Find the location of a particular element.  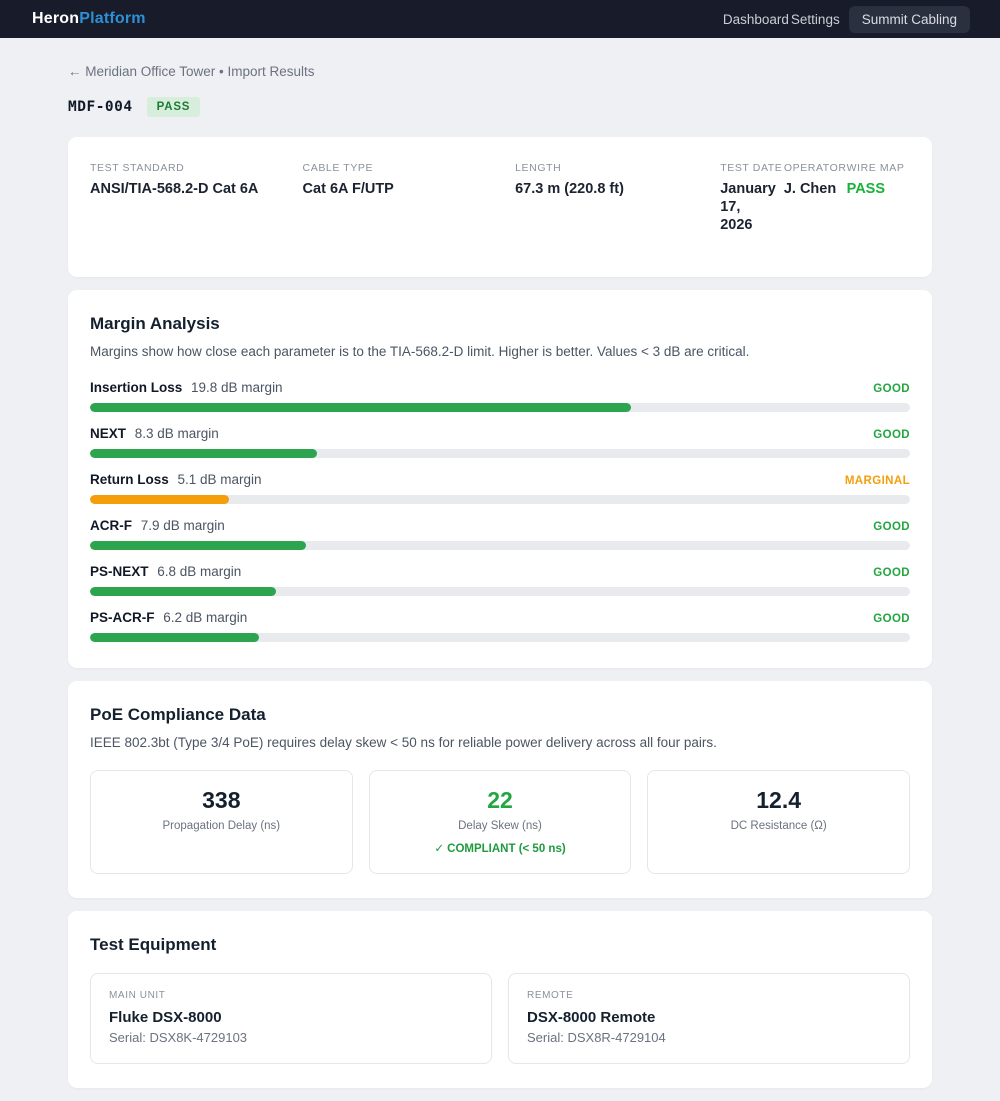

parameter-margin-value: 6.2 dB margin is located at coordinates (203, 617).